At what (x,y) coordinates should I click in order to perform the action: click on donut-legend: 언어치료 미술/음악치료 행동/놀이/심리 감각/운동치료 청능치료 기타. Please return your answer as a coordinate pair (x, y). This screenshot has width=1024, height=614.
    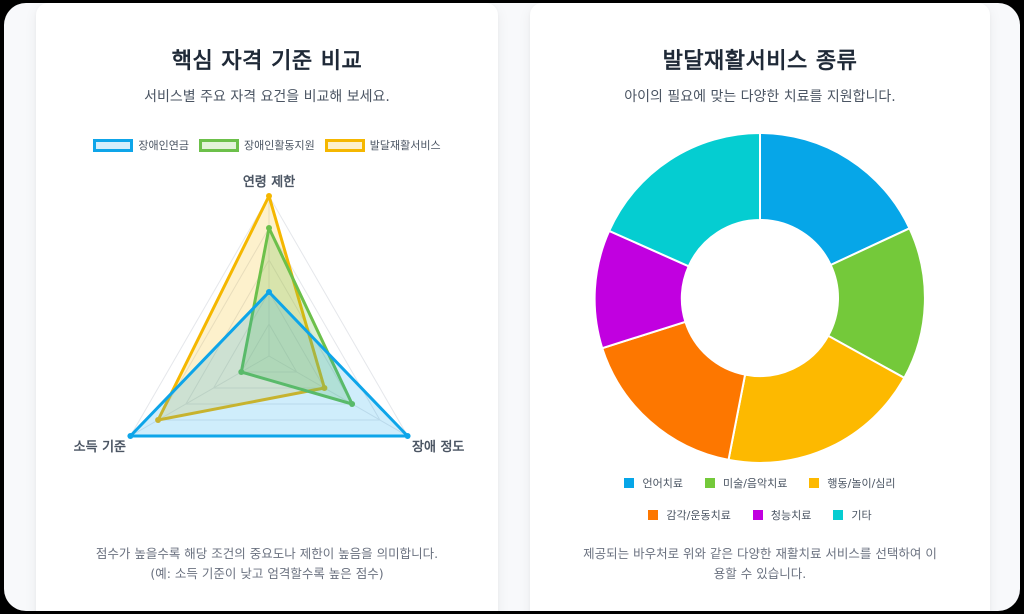
    Looking at the image, I should click on (760, 499).